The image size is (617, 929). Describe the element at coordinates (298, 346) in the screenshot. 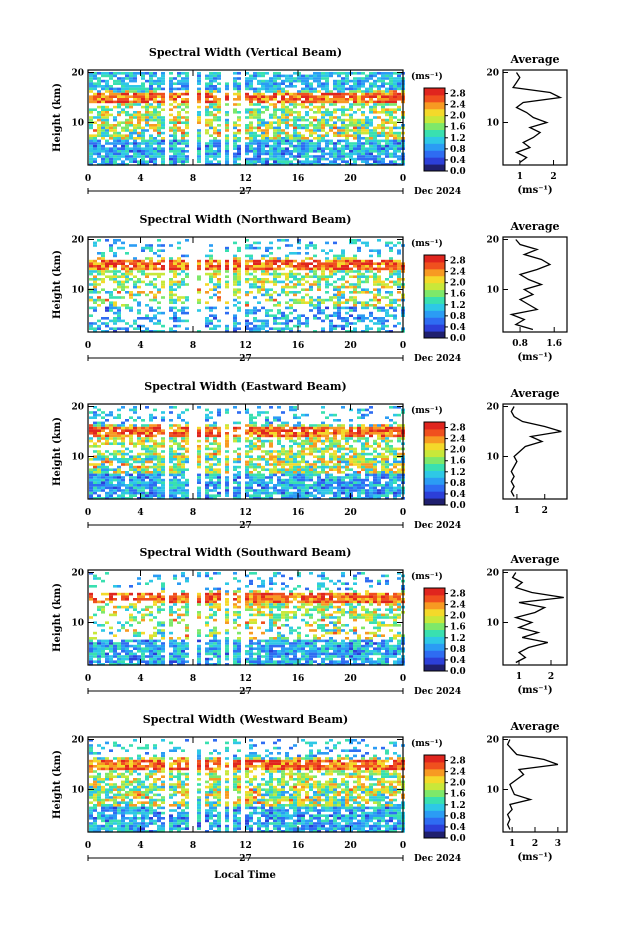

I see `x-tick-label: 16` at that location.